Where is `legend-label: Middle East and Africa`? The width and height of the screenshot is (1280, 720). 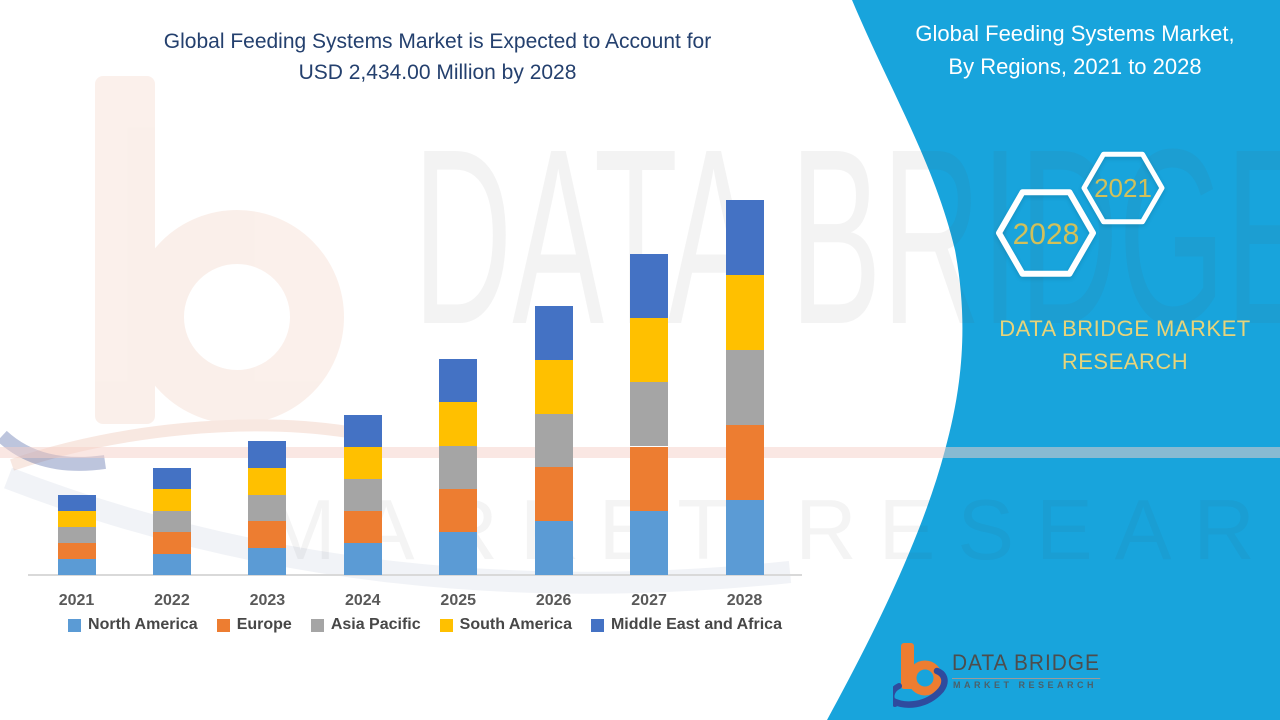 legend-label: Middle East and Africa is located at coordinates (696, 624).